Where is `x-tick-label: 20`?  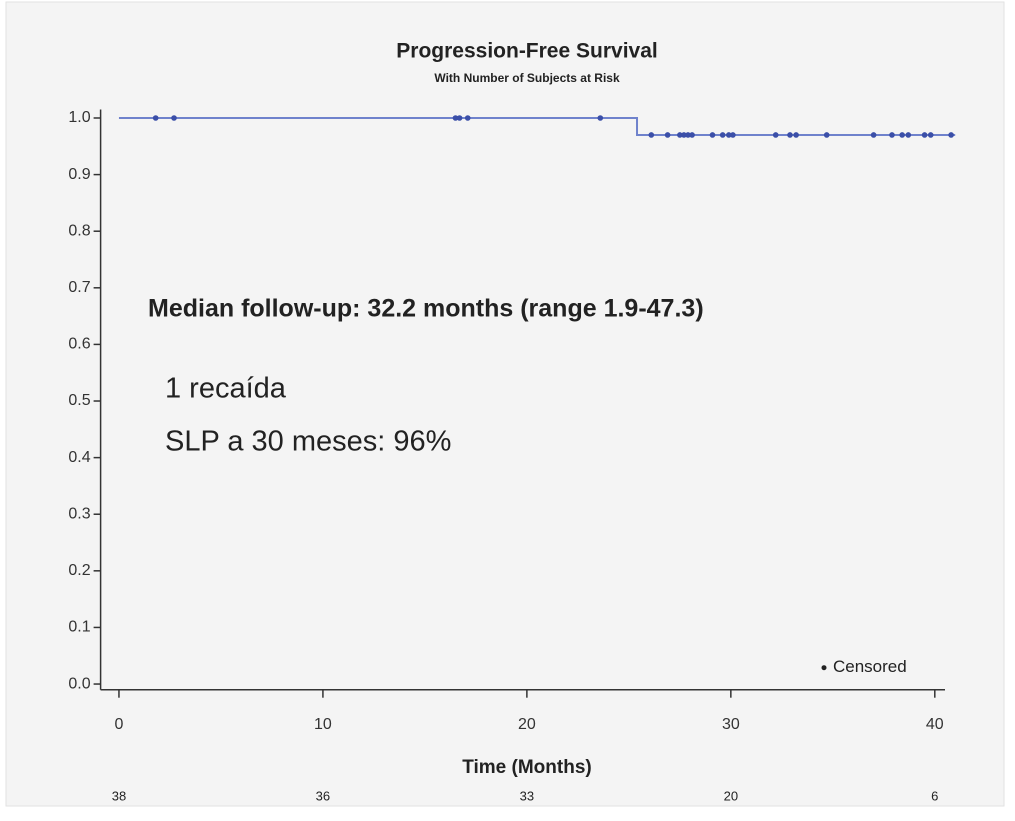 x-tick-label: 20 is located at coordinates (527, 724).